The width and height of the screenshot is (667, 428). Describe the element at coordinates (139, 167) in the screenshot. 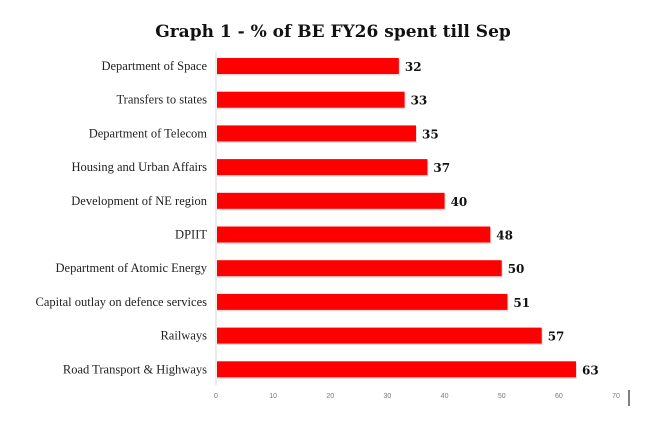

I see `category-label: Housing and Urban Affairs` at that location.